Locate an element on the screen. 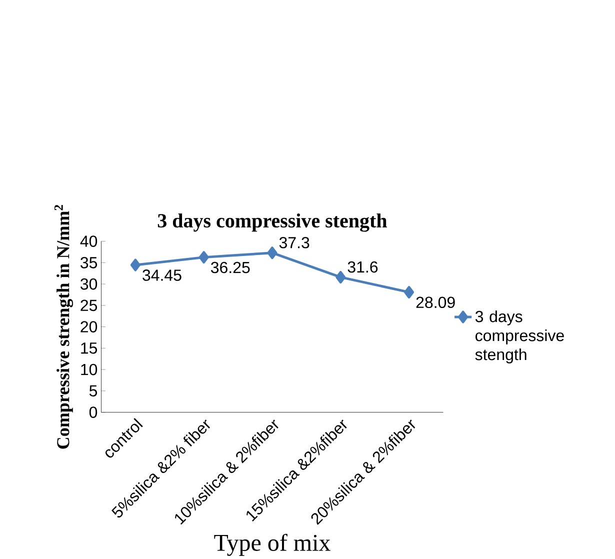 This screenshot has height=559, width=615. y-tick-label: 25 is located at coordinates (89, 305).